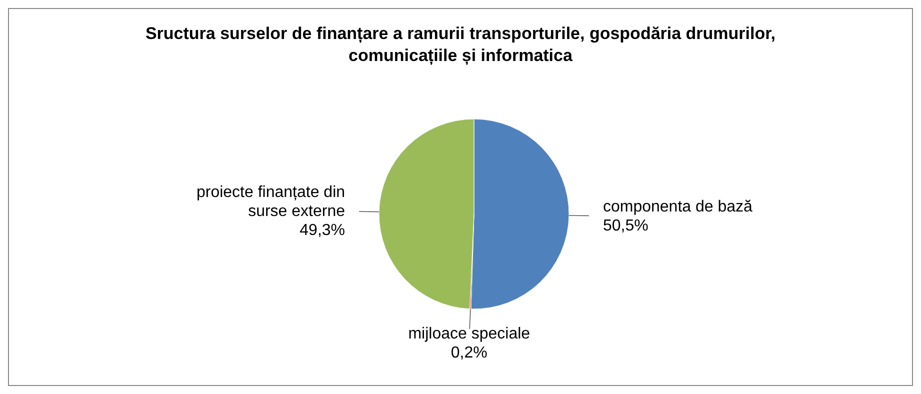 The height and width of the screenshot is (394, 921). I want to click on data-label: 49,3%, so click(323, 231).